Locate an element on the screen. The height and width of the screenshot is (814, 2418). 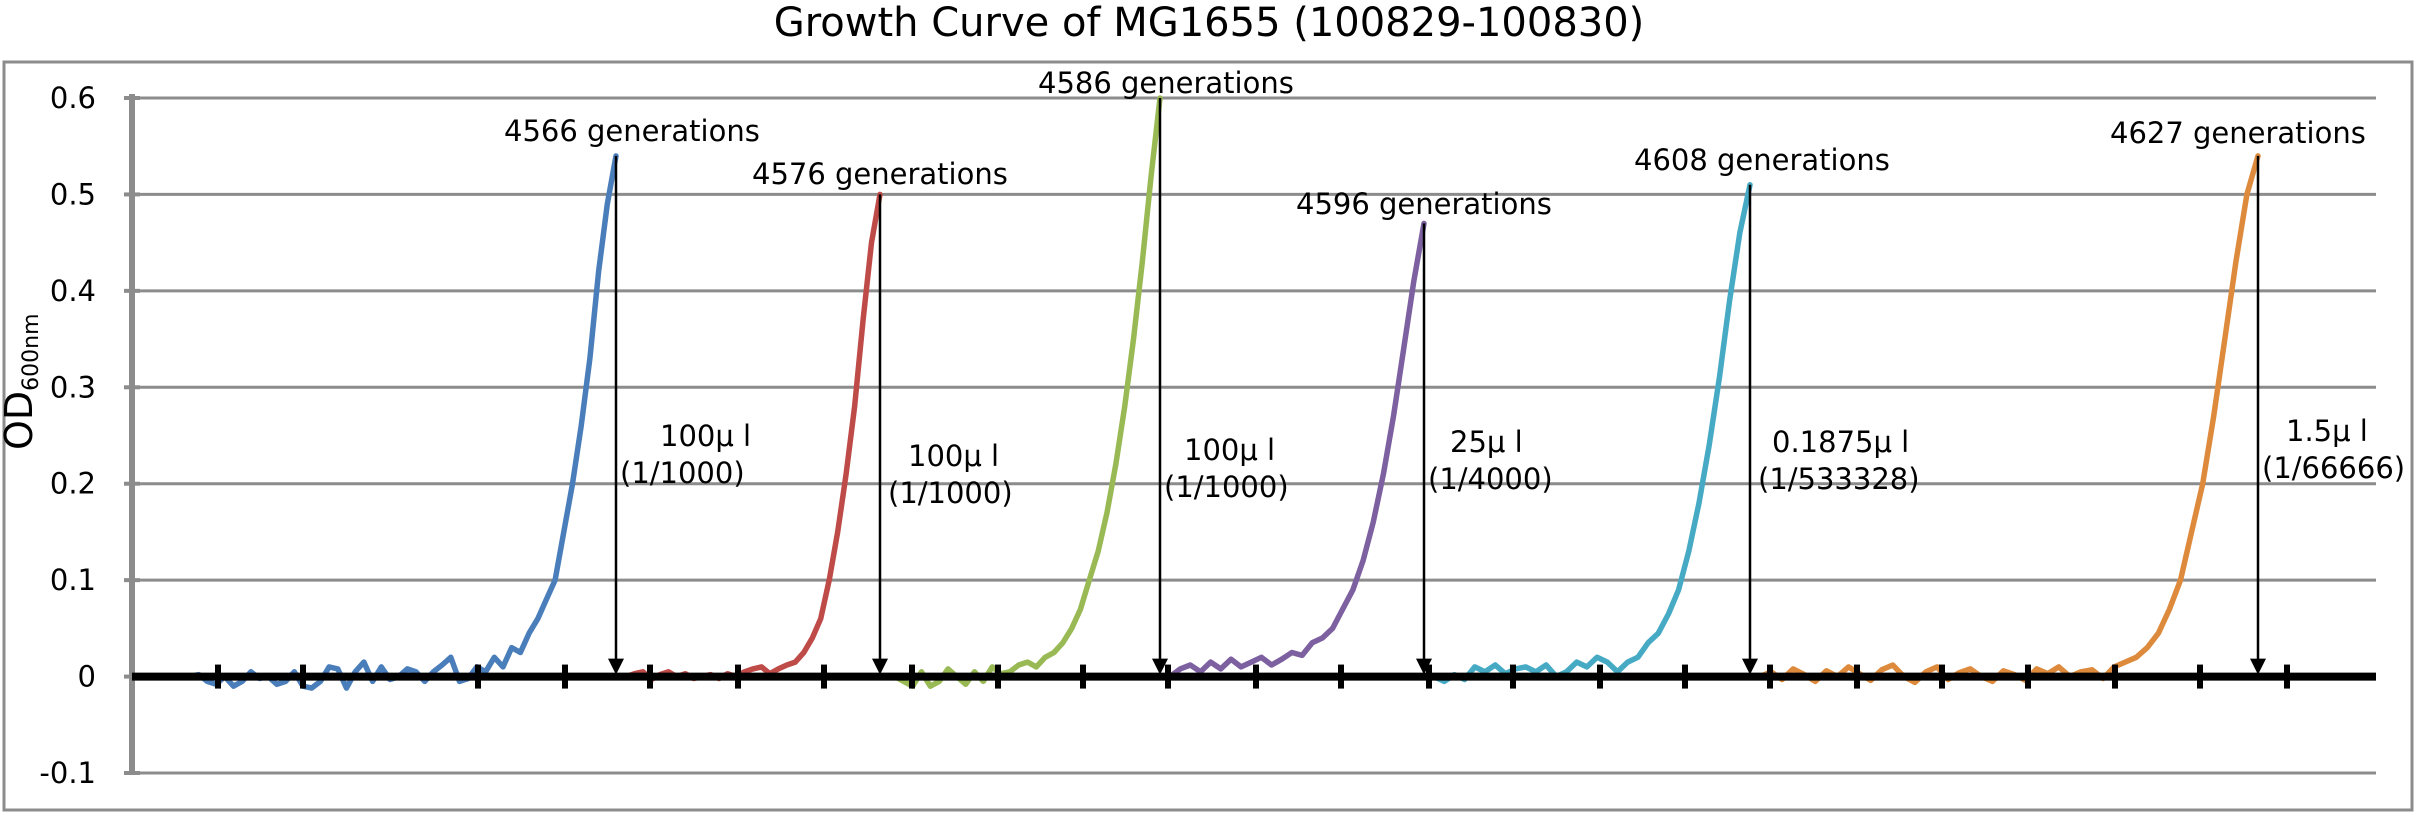
y-tick-label: 0.4 is located at coordinates (73, 291).